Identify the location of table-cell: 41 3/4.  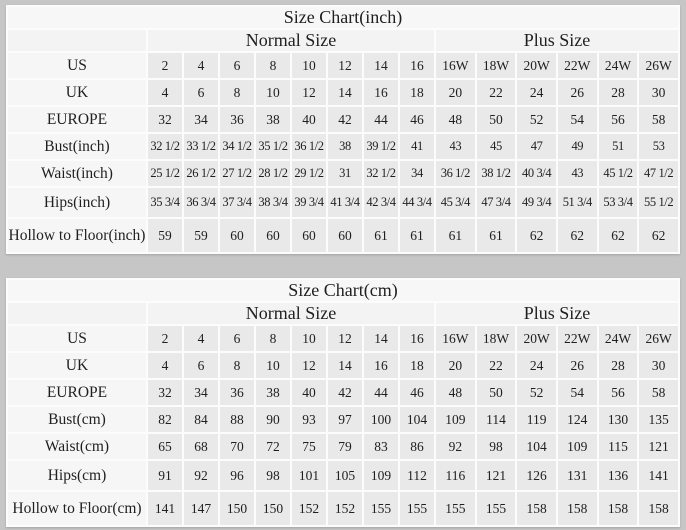
(345, 202).